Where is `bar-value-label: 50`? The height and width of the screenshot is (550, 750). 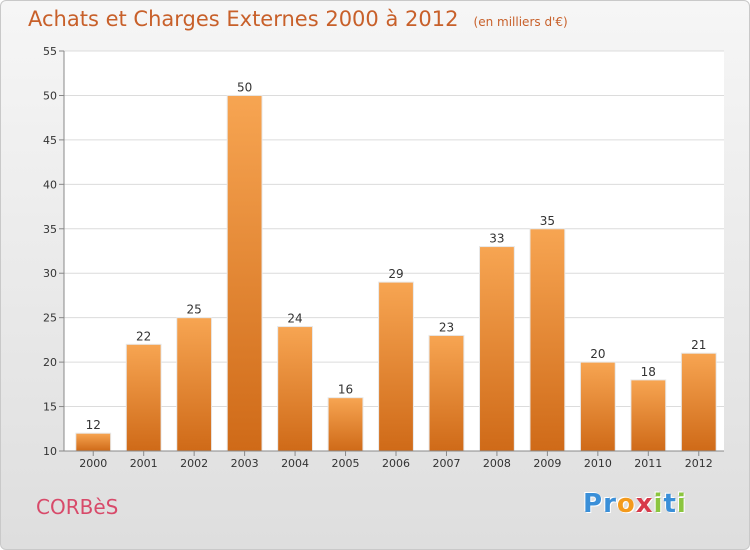
bar-value-label: 50 is located at coordinates (244, 87).